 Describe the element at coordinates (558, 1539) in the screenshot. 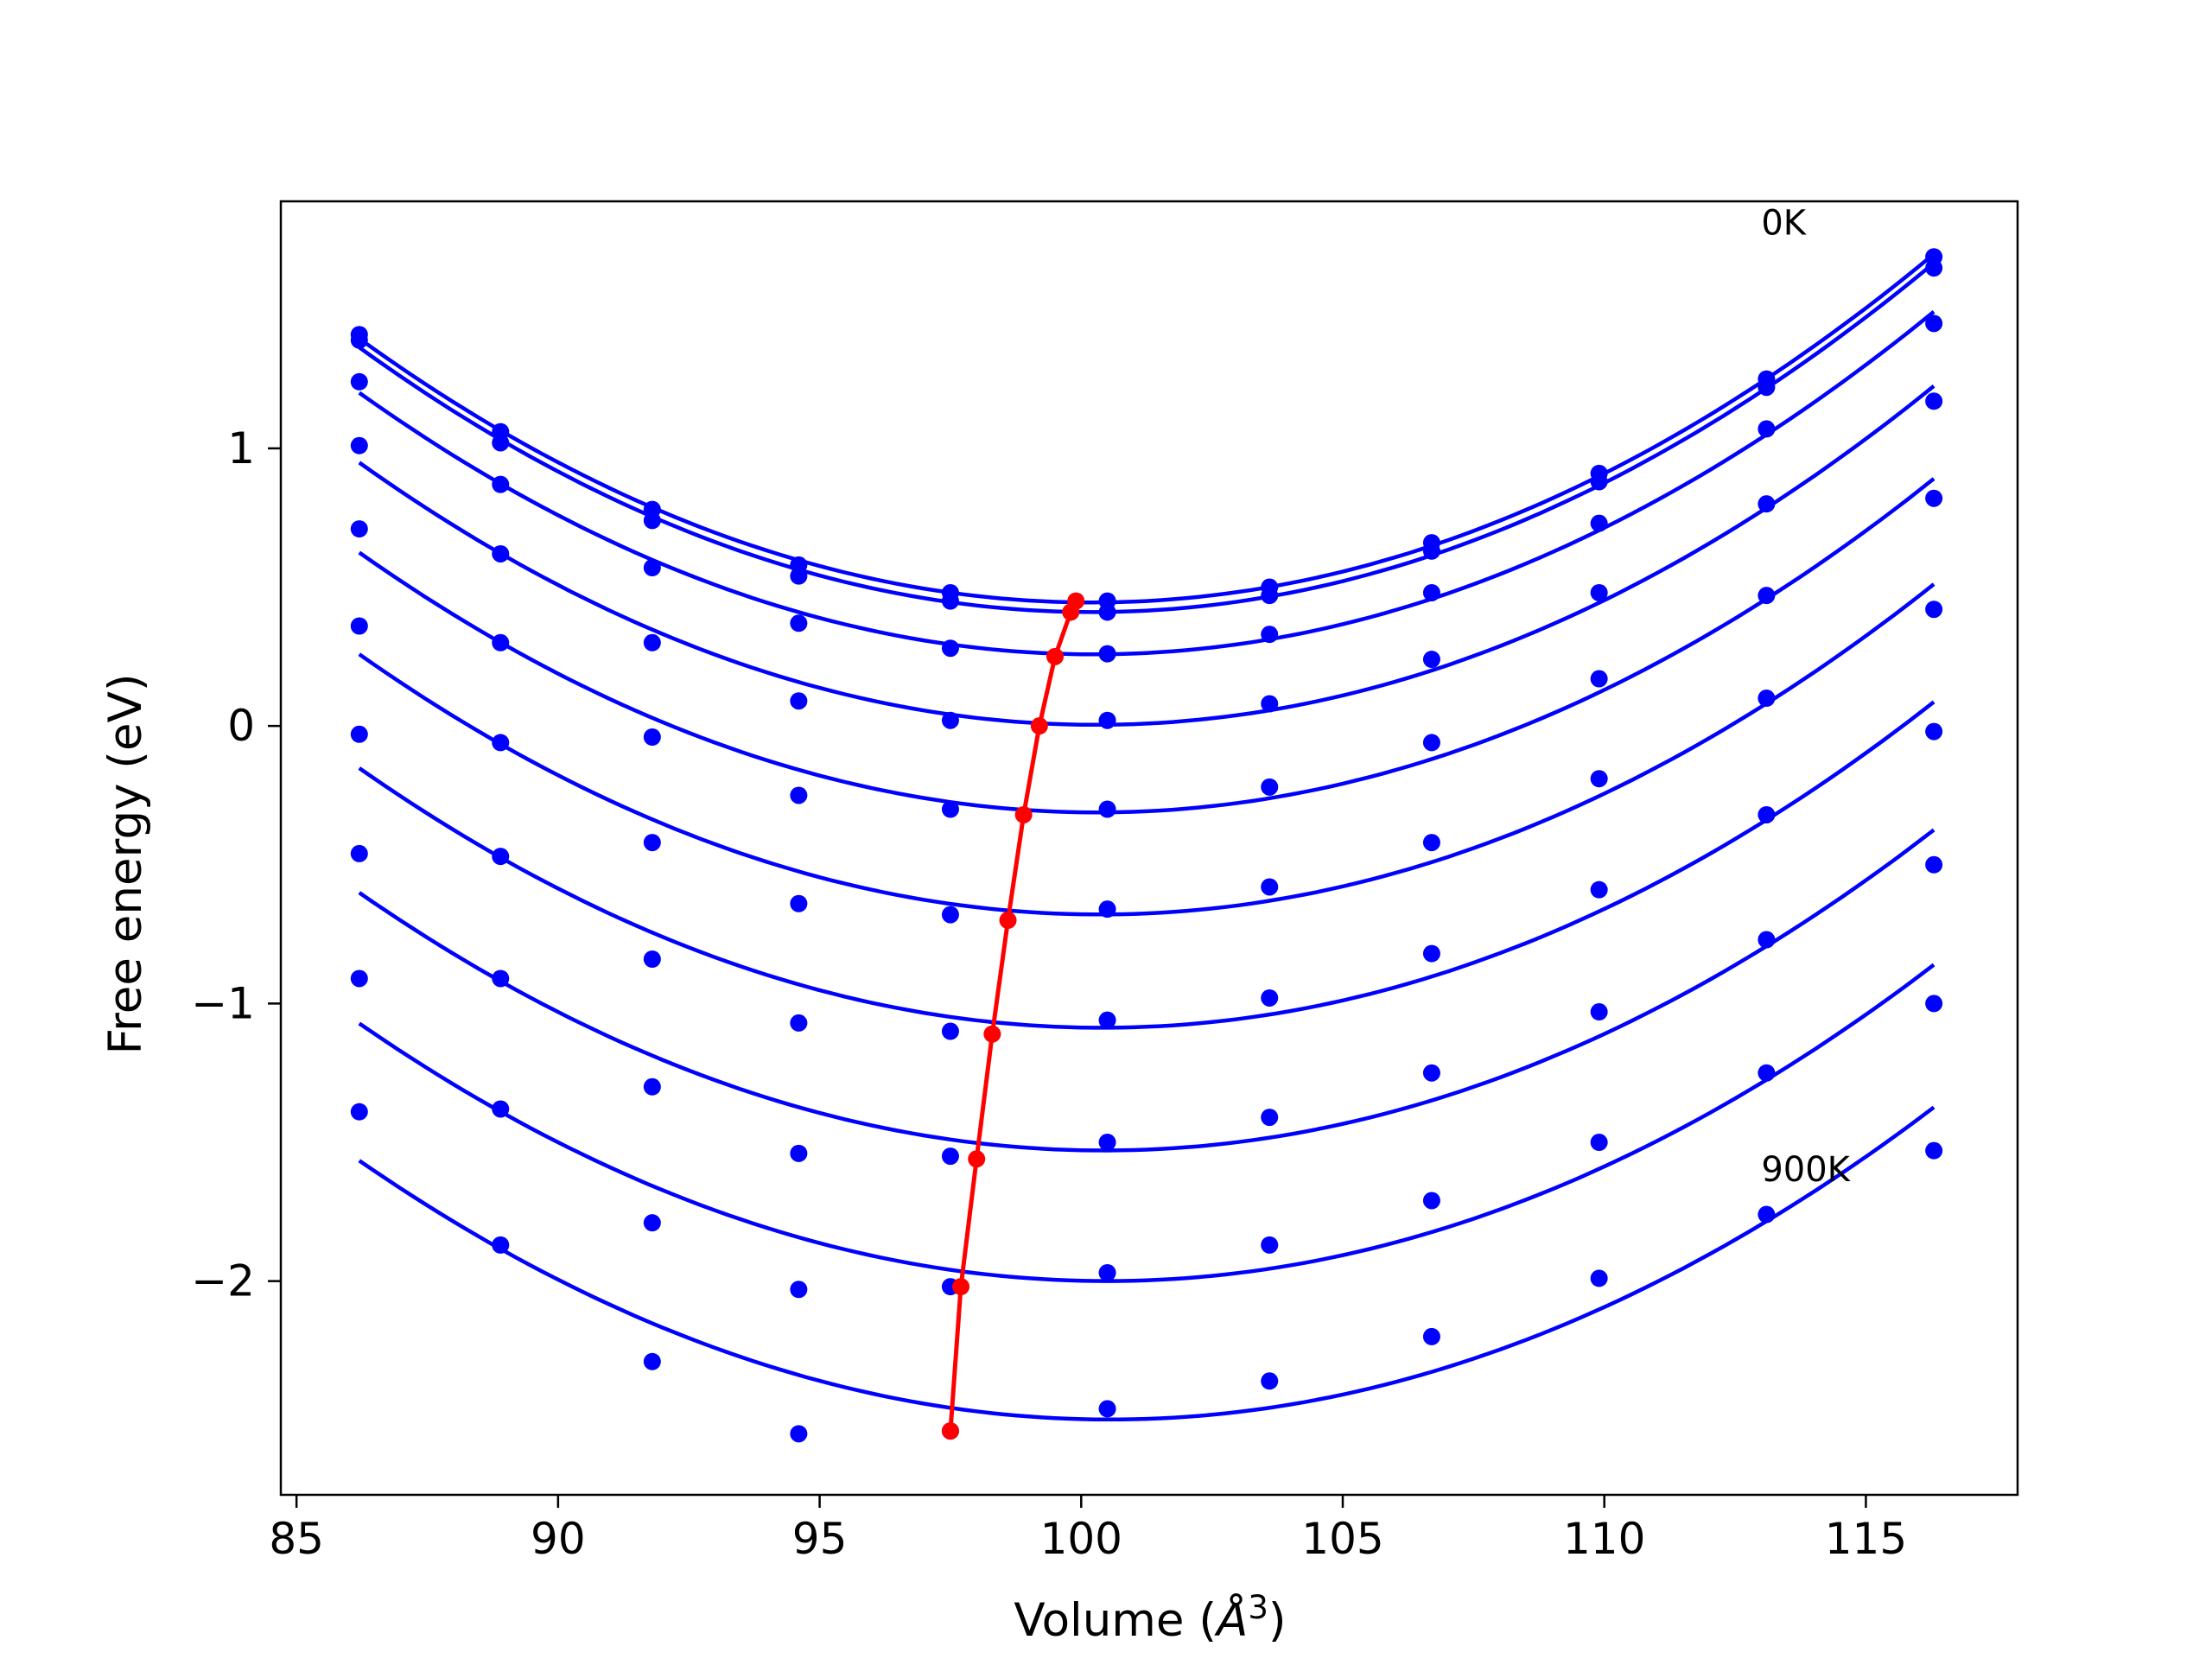

I see `x-tick-label: 90` at that location.